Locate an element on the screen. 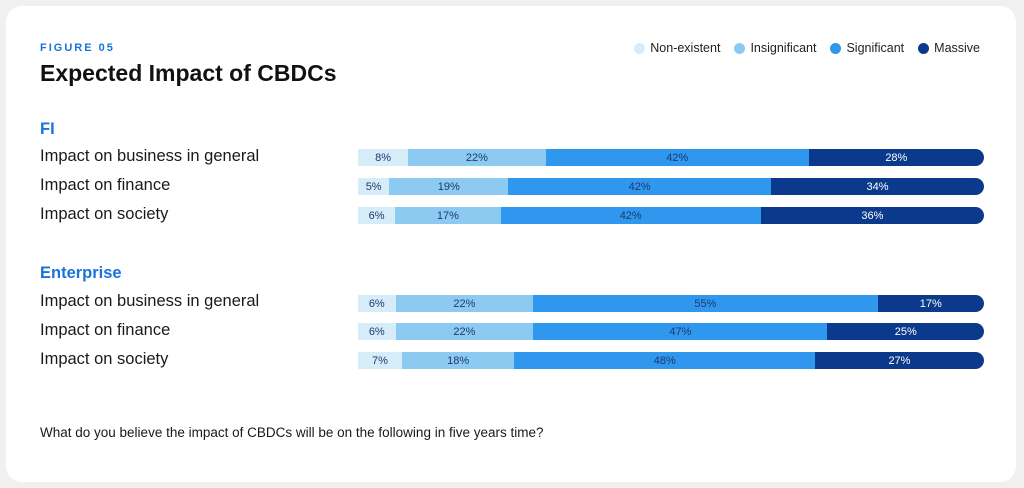  legend-swatch-massive is located at coordinates (924, 48).